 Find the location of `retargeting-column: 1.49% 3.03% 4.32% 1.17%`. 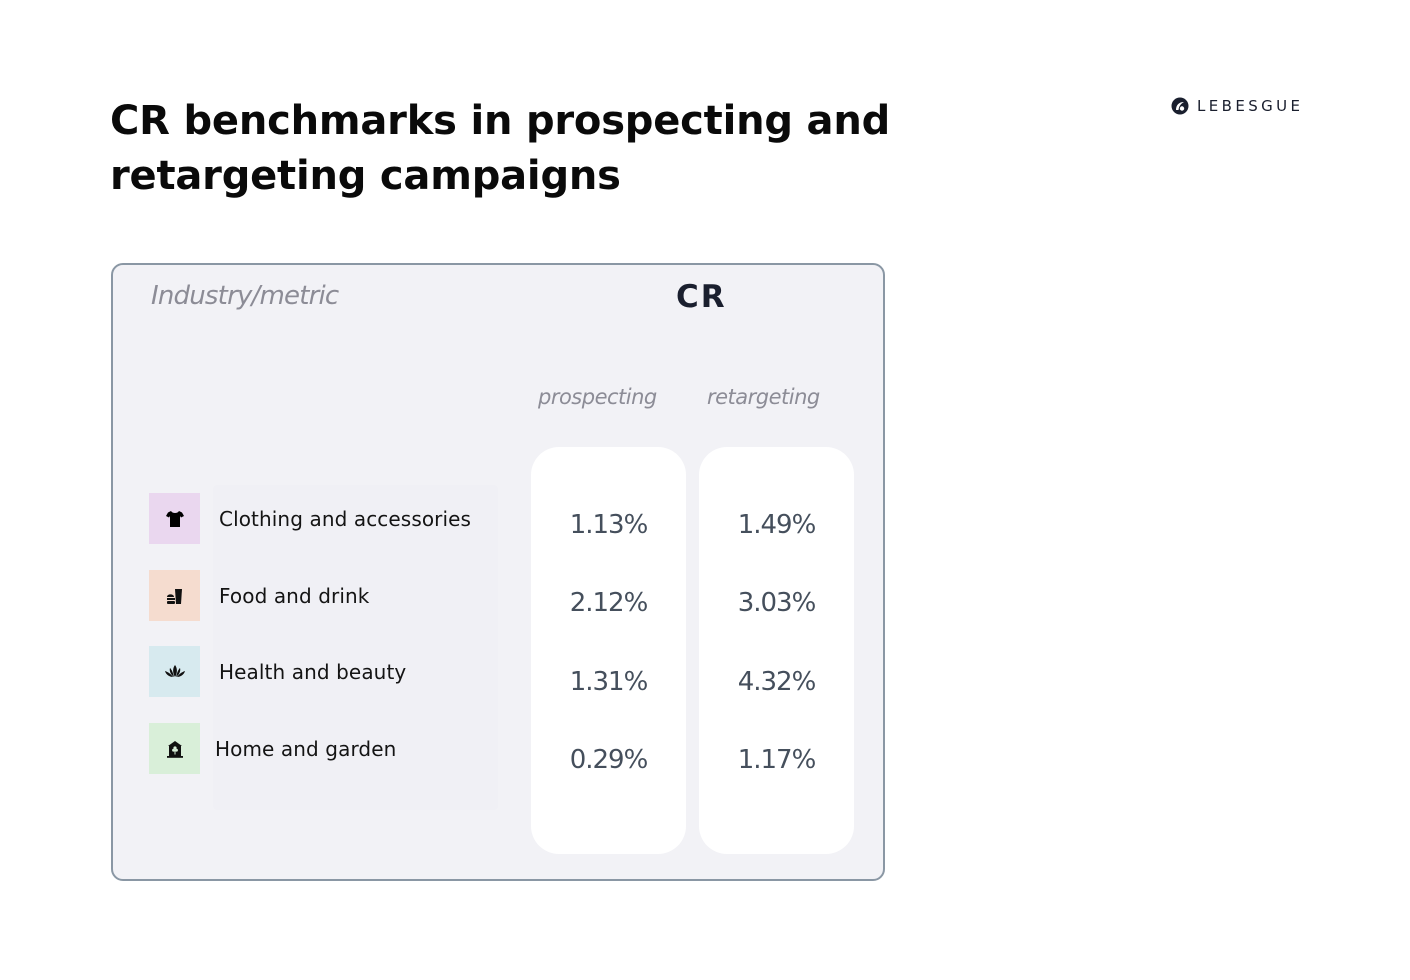

retargeting-column: 1.49% 3.03% 4.32% 1.17% is located at coordinates (776, 650).